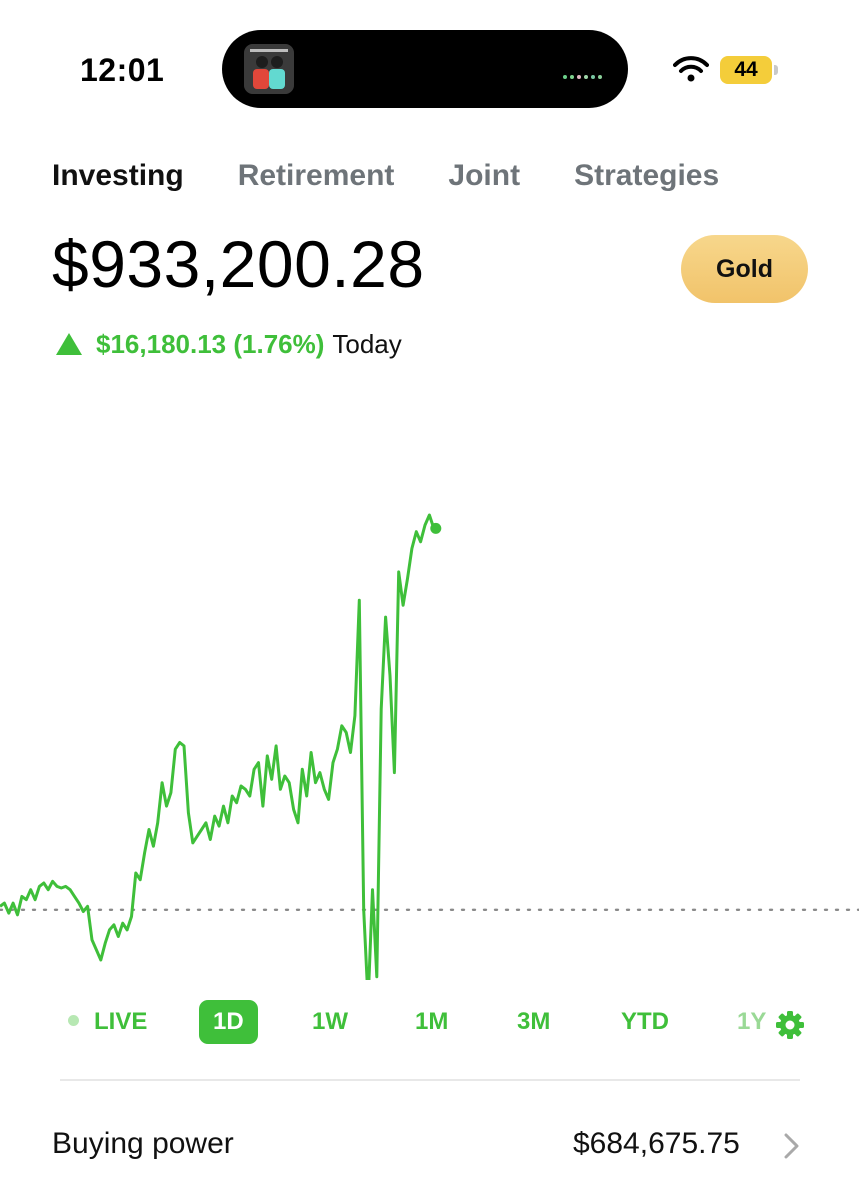  What do you see at coordinates (425, 69) in the screenshot?
I see `dynamic-island` at bounding box center [425, 69].